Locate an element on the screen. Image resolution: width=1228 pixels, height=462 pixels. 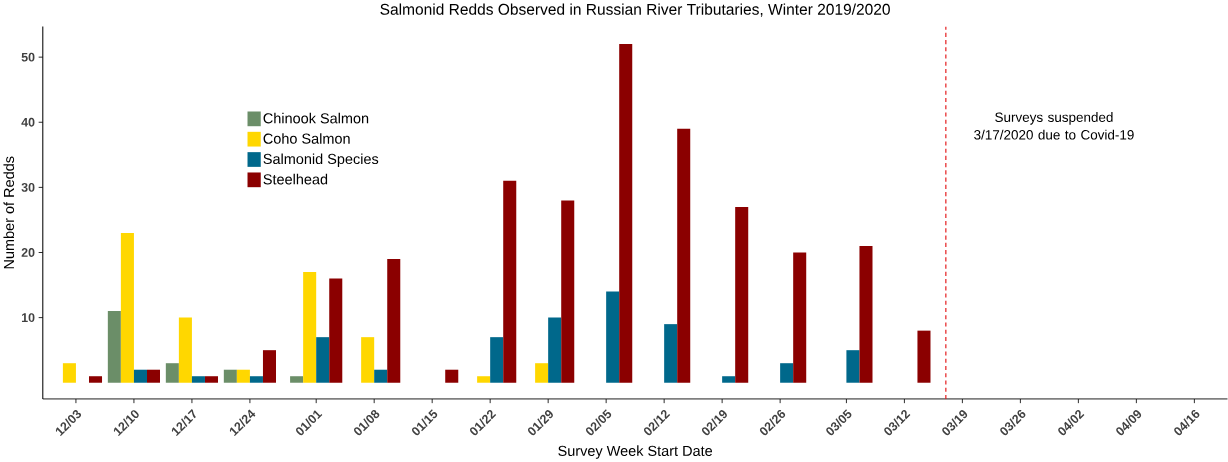
legend-label: Steelhead is located at coordinates (295, 179).